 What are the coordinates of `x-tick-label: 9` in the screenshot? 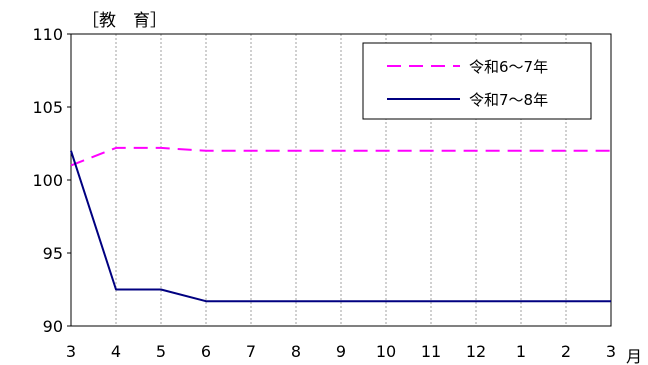 It's located at (341, 351).